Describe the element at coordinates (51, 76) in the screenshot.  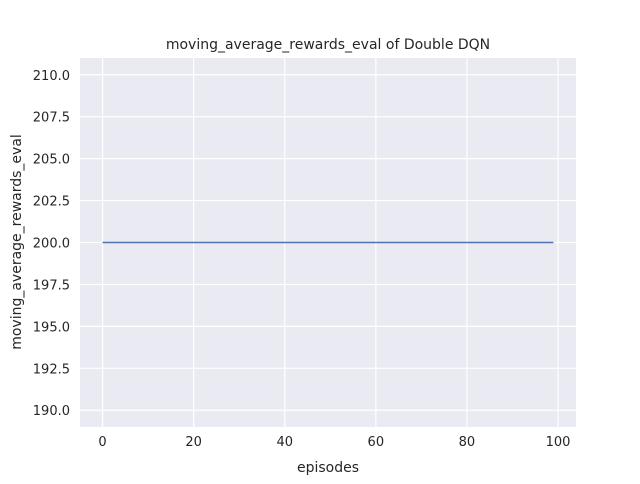
I see `y-tick-label: 210.0` at that location.